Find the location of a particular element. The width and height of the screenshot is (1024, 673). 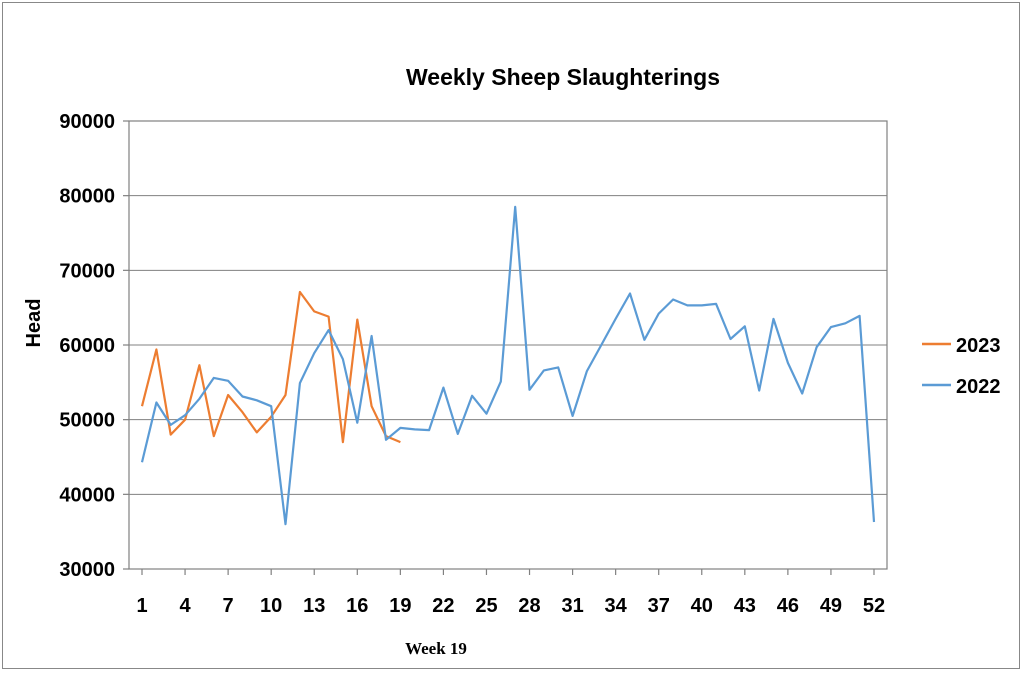

x-tick-label-9: 28 is located at coordinates (529, 606).